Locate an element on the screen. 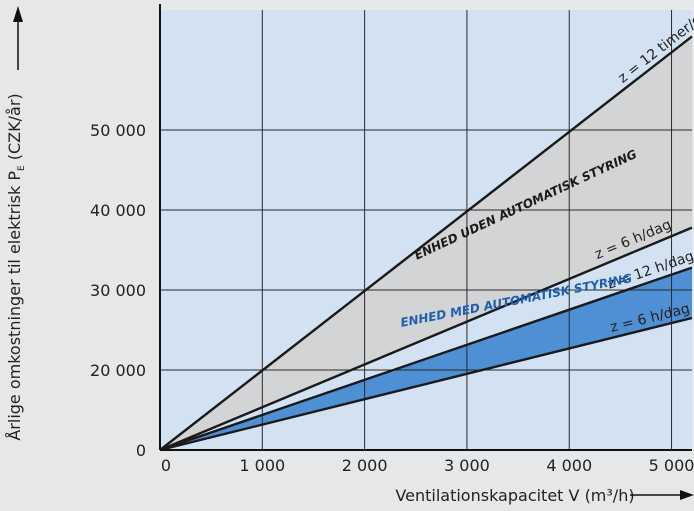 This screenshot has width=694, height=511. y-axis-arrow-icon is located at coordinates (18, 14).